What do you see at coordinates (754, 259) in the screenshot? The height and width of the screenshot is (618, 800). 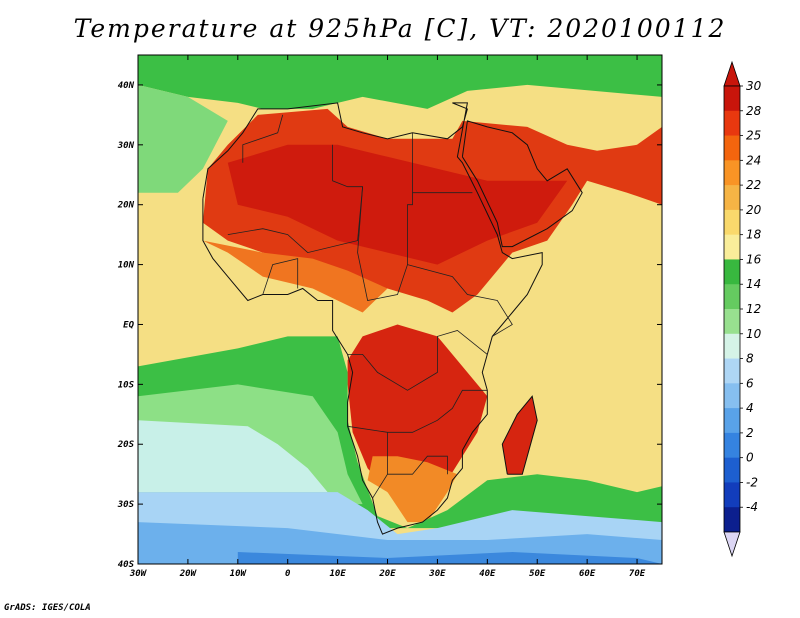 I see `colorbar-label: 16` at bounding box center [754, 259].